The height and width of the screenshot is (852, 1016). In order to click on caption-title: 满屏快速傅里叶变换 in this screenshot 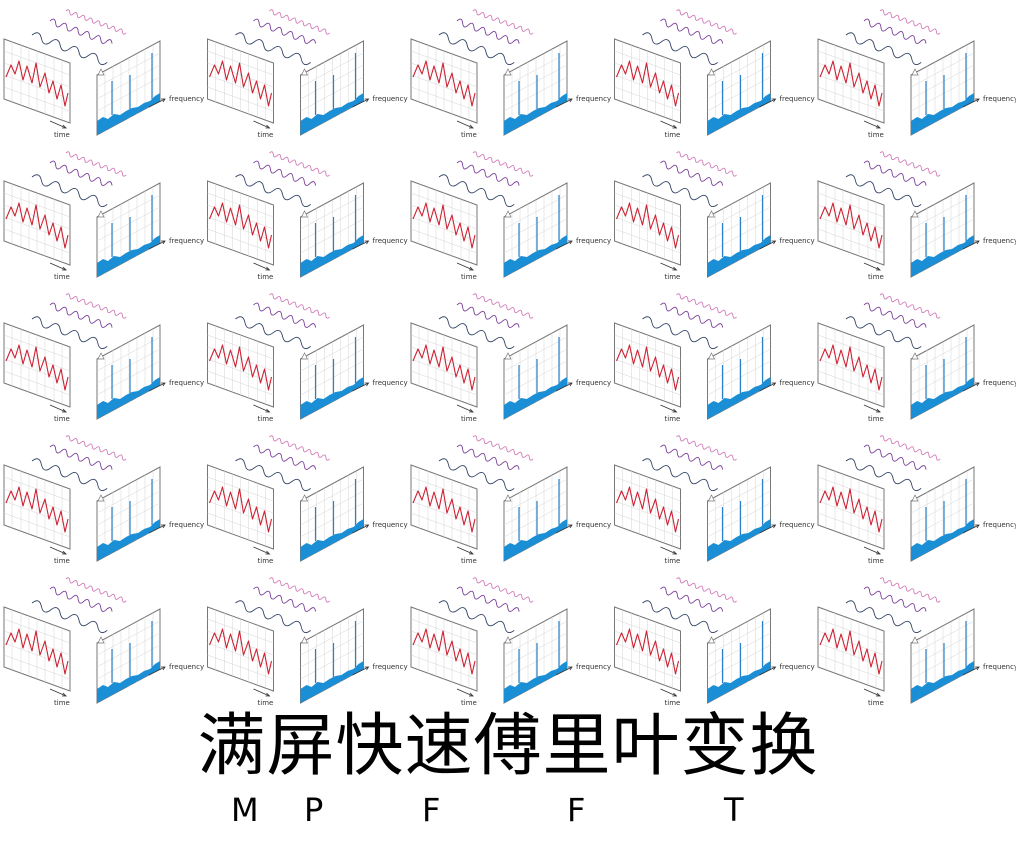, I will do `click(508, 746)`.